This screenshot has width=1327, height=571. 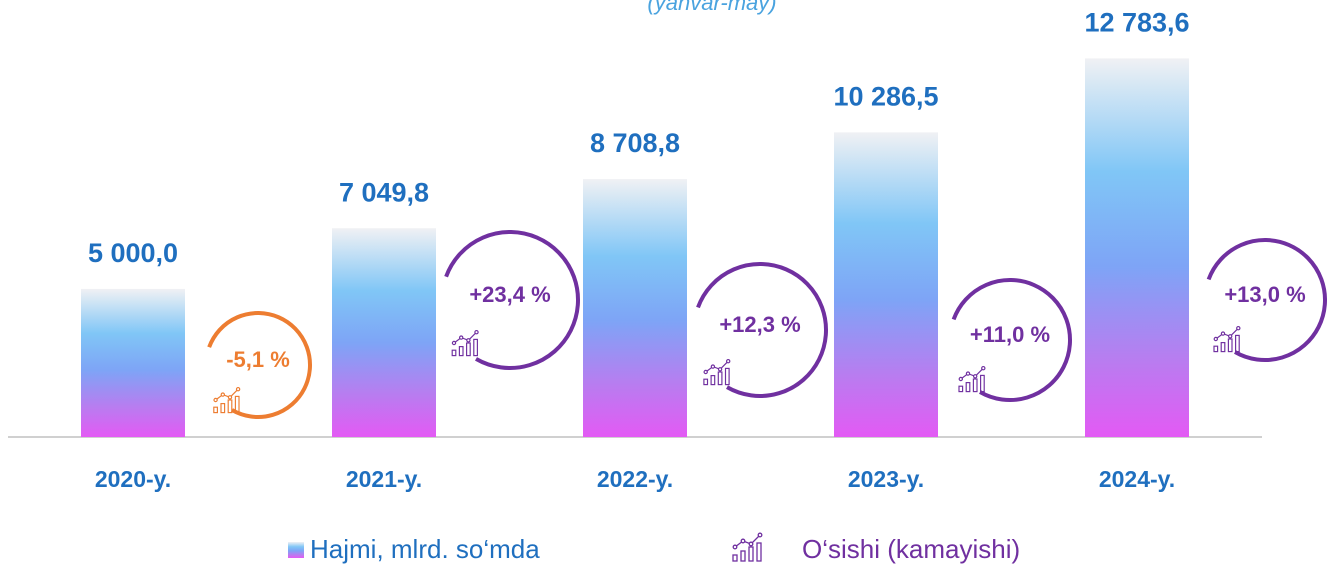 What do you see at coordinates (711, 7) in the screenshot?
I see `chart-subtitle: (yanvar-may)` at bounding box center [711, 7].